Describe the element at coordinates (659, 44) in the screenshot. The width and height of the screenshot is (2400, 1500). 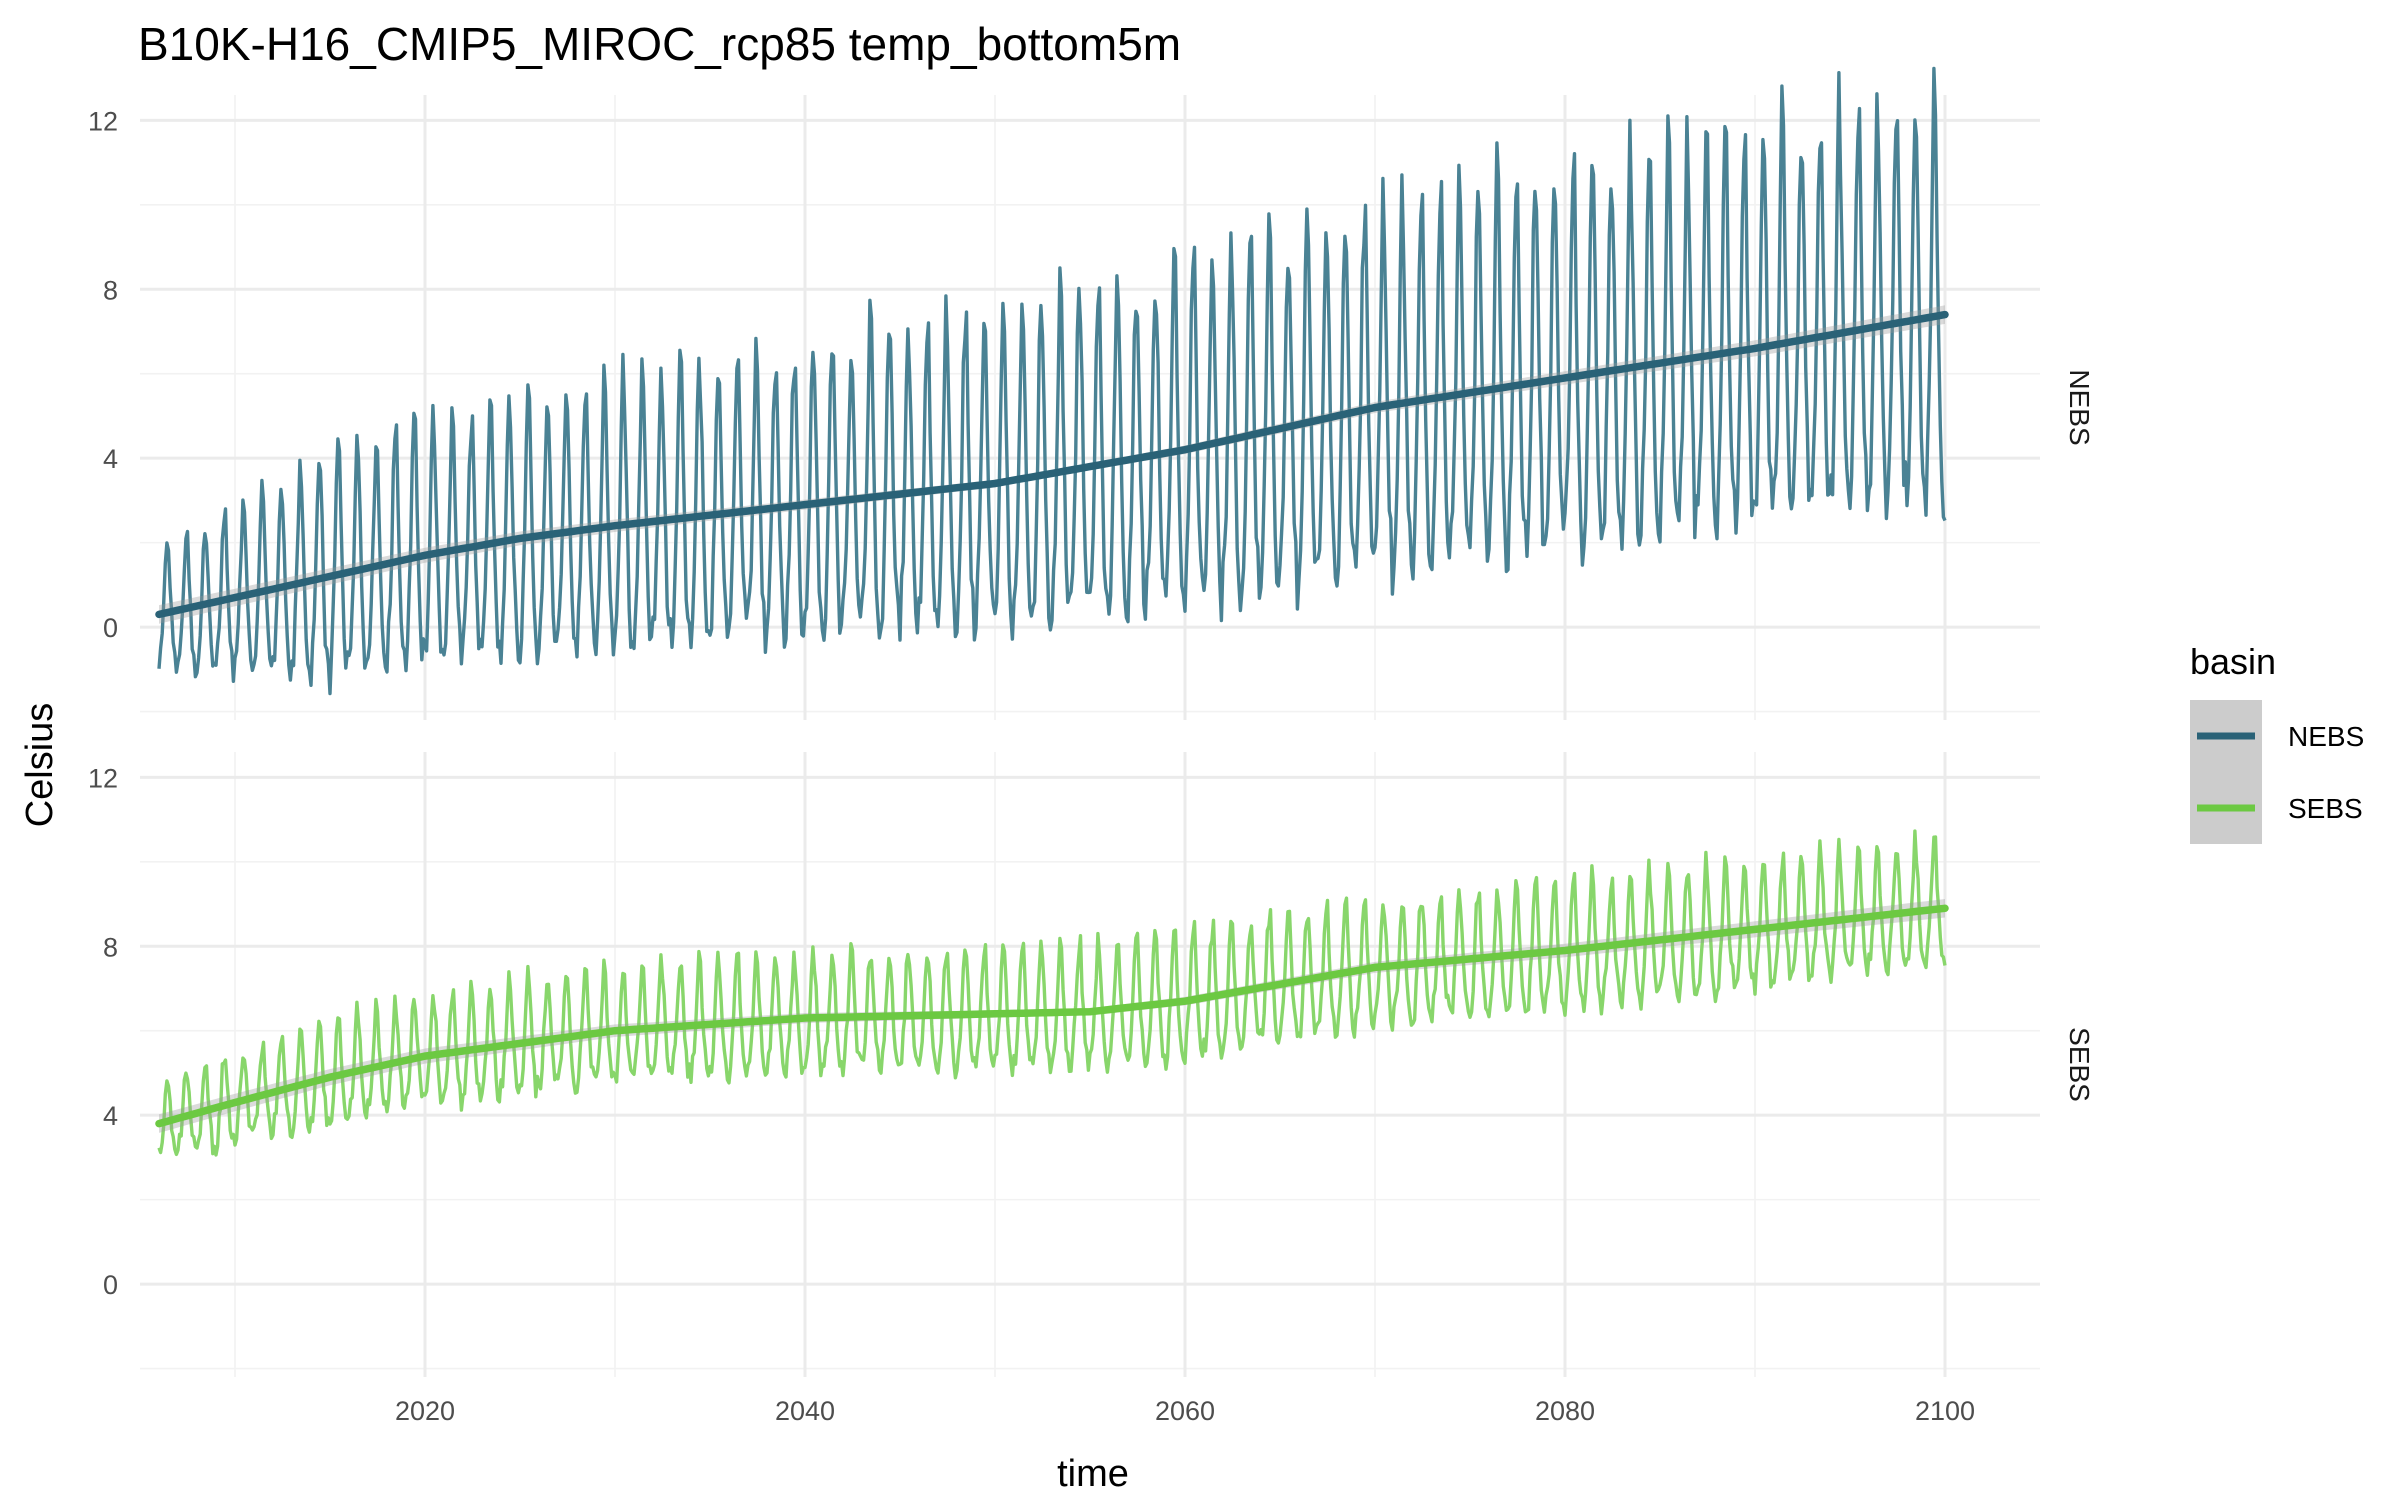
I see `chart-title: B10K-H16_CMIP5_MIROC_rcp85 temp_bottom5m` at that location.